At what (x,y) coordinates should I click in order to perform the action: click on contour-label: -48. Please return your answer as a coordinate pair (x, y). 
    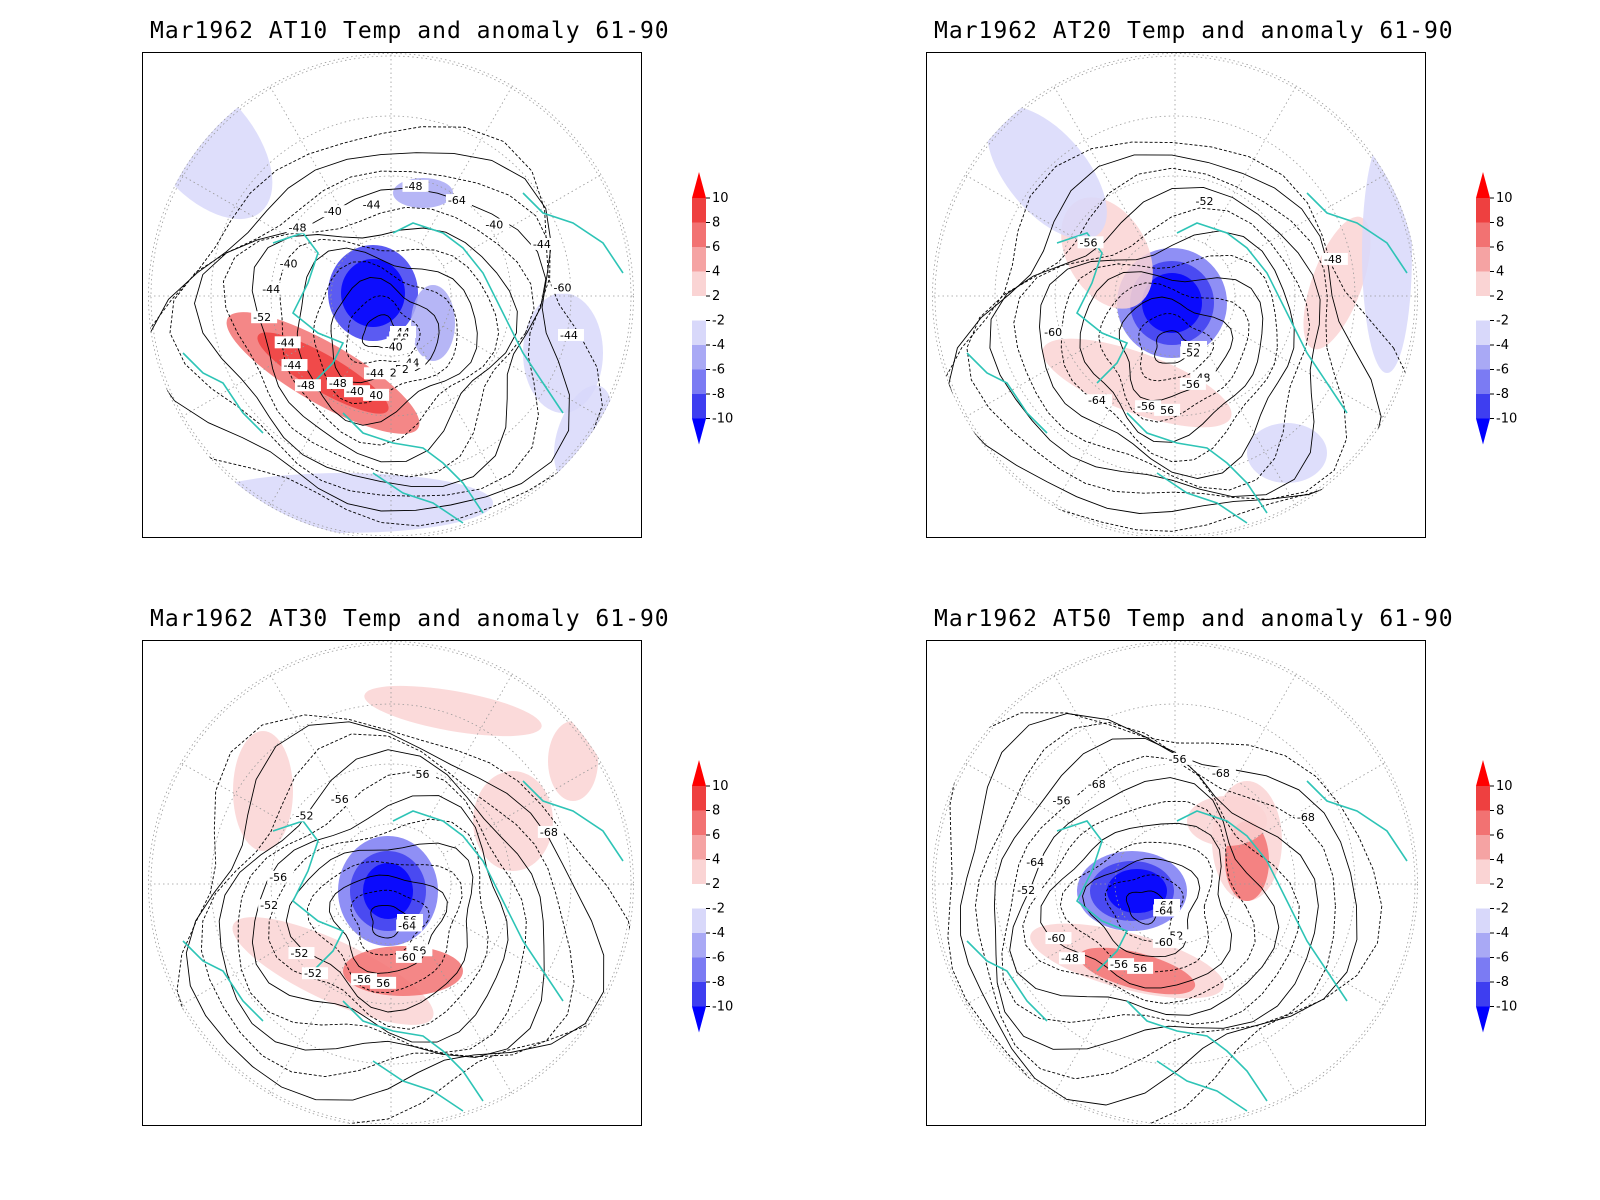
    Looking at the image, I should click on (298, 227).